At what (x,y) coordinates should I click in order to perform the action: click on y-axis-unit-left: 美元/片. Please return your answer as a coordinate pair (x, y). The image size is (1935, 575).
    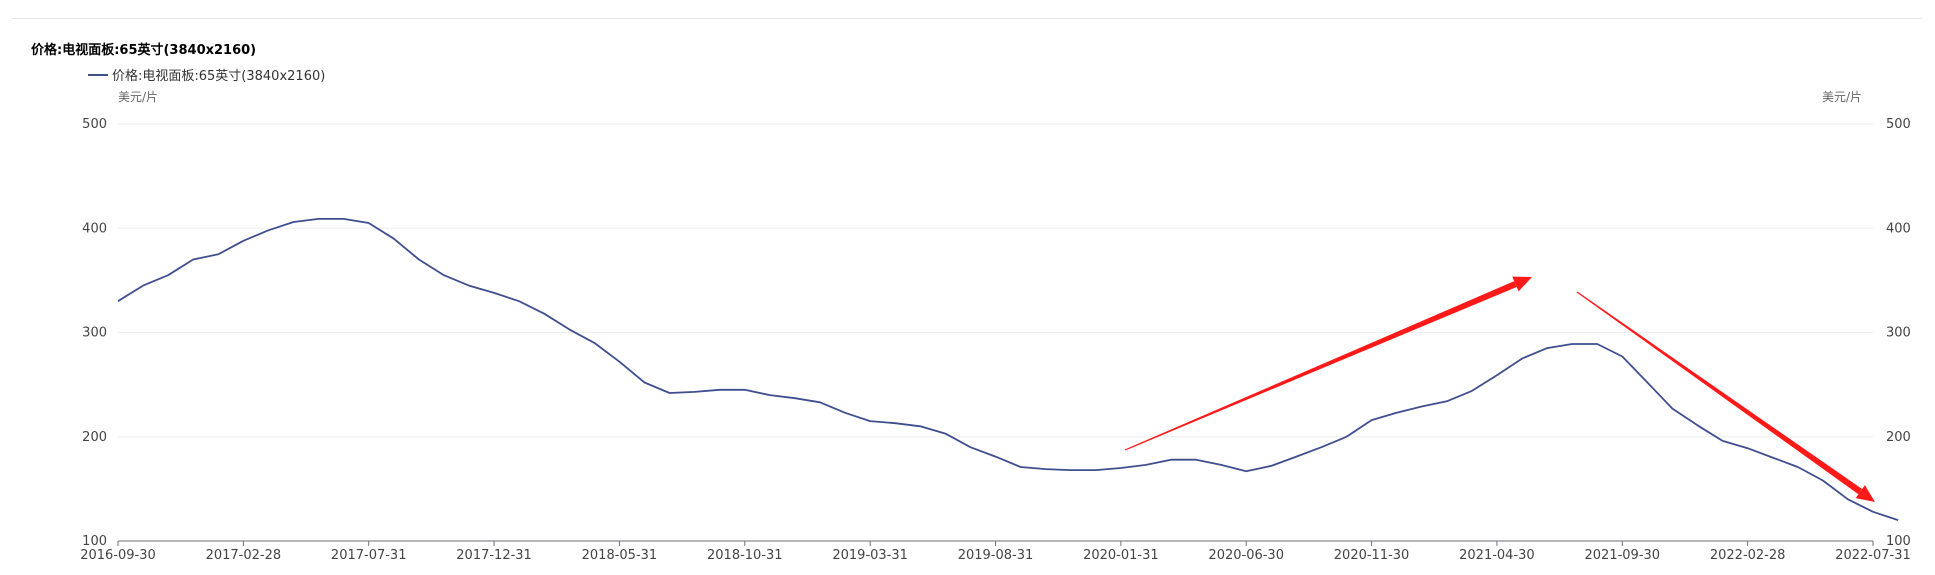
    Looking at the image, I should click on (138, 97).